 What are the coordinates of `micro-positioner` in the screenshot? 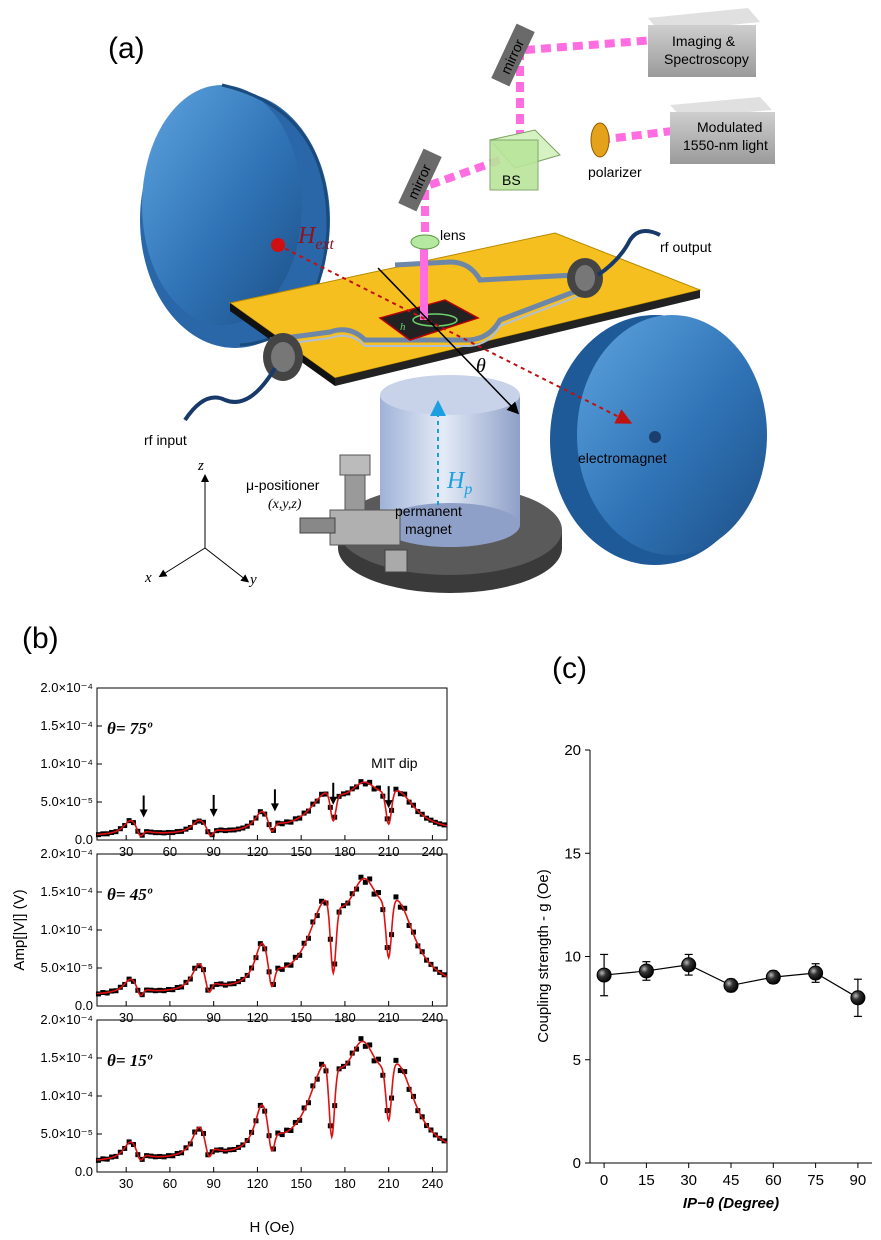 It's located at (353, 513).